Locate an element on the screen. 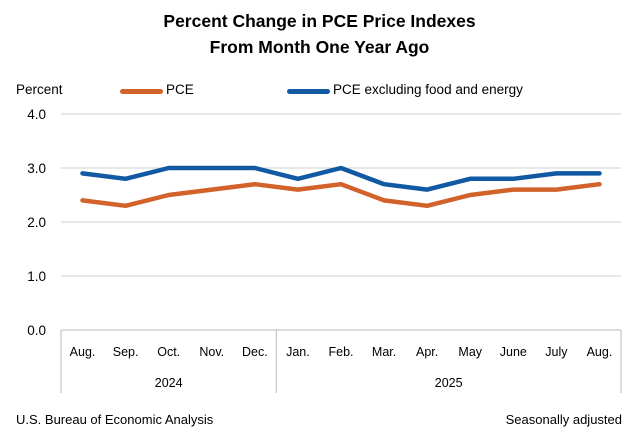 This screenshot has width=639, height=440. y-axis-unit-label: Percent is located at coordinates (39, 89).